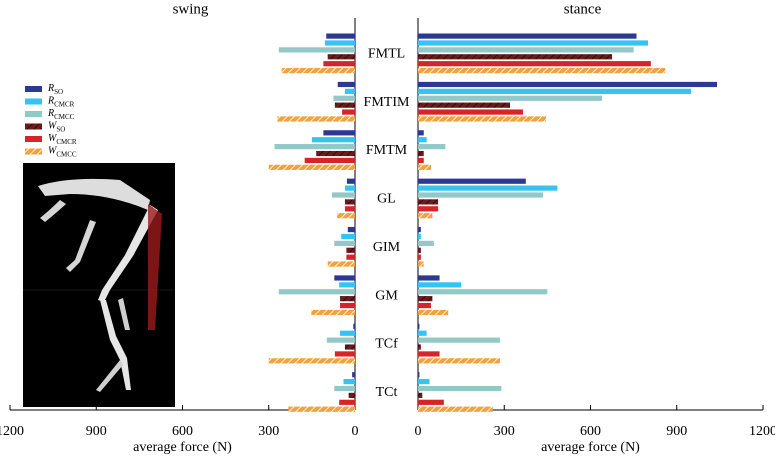  What do you see at coordinates (583, 9) in the screenshot?
I see `panel-title: stance` at bounding box center [583, 9].